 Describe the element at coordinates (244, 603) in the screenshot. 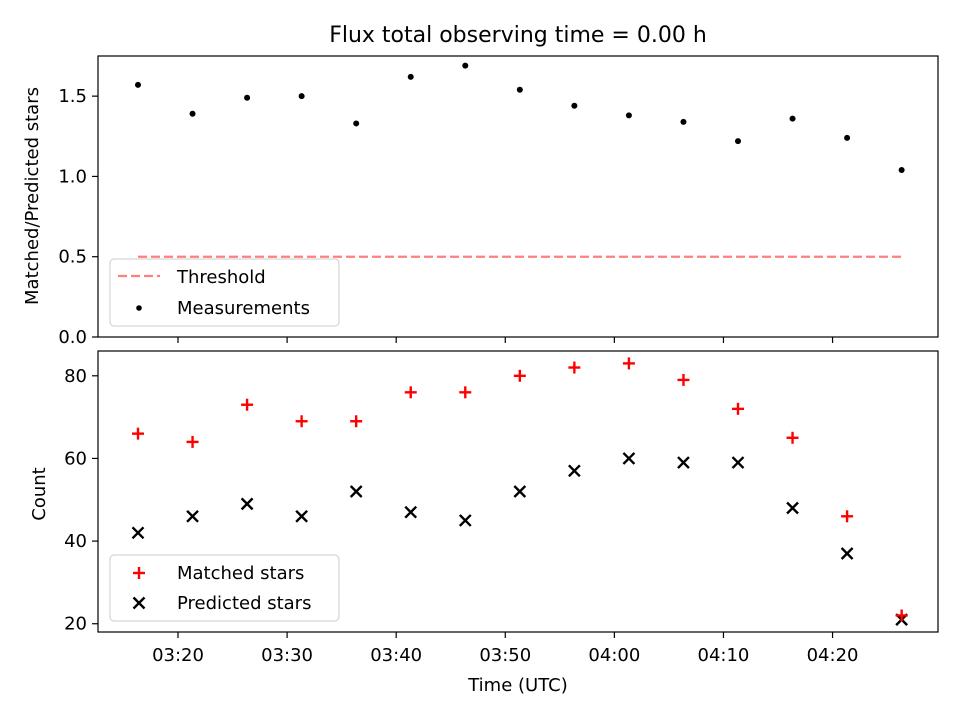

I see `predicted-stars-legend-label: Predicted stars` at that location.